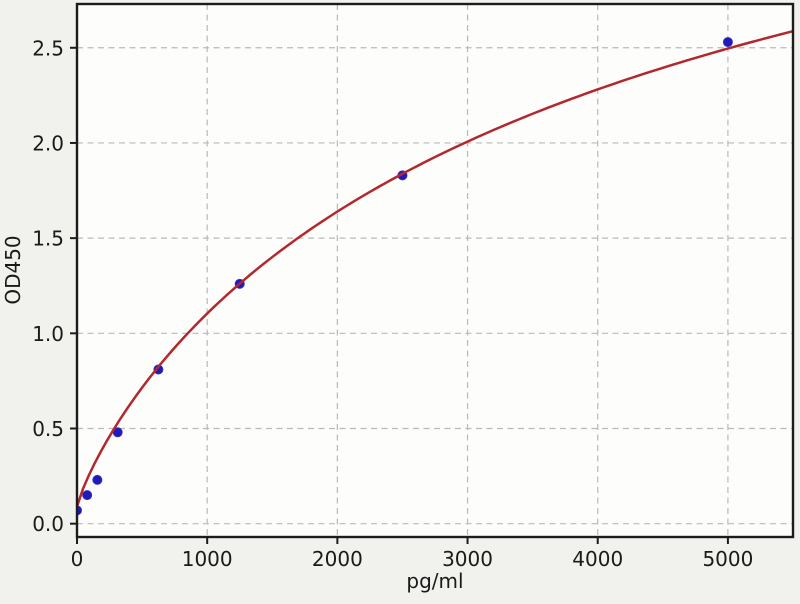 This screenshot has height=604, width=800. What do you see at coordinates (597, 559) in the screenshot?
I see `x-tick-label: 4000` at bounding box center [597, 559].